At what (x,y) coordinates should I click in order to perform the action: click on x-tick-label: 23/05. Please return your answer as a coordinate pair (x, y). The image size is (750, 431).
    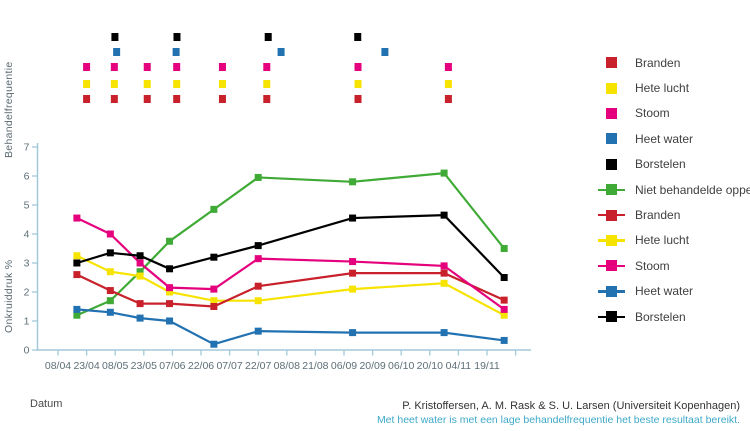
    Looking at the image, I should click on (144, 366).